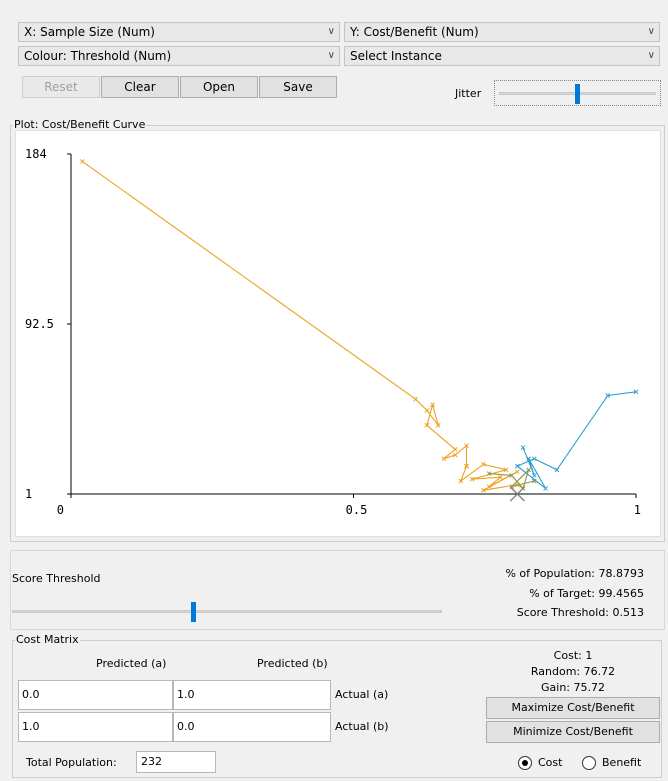  I want to click on score-threshold-label: Score Threshold, so click(56, 578).